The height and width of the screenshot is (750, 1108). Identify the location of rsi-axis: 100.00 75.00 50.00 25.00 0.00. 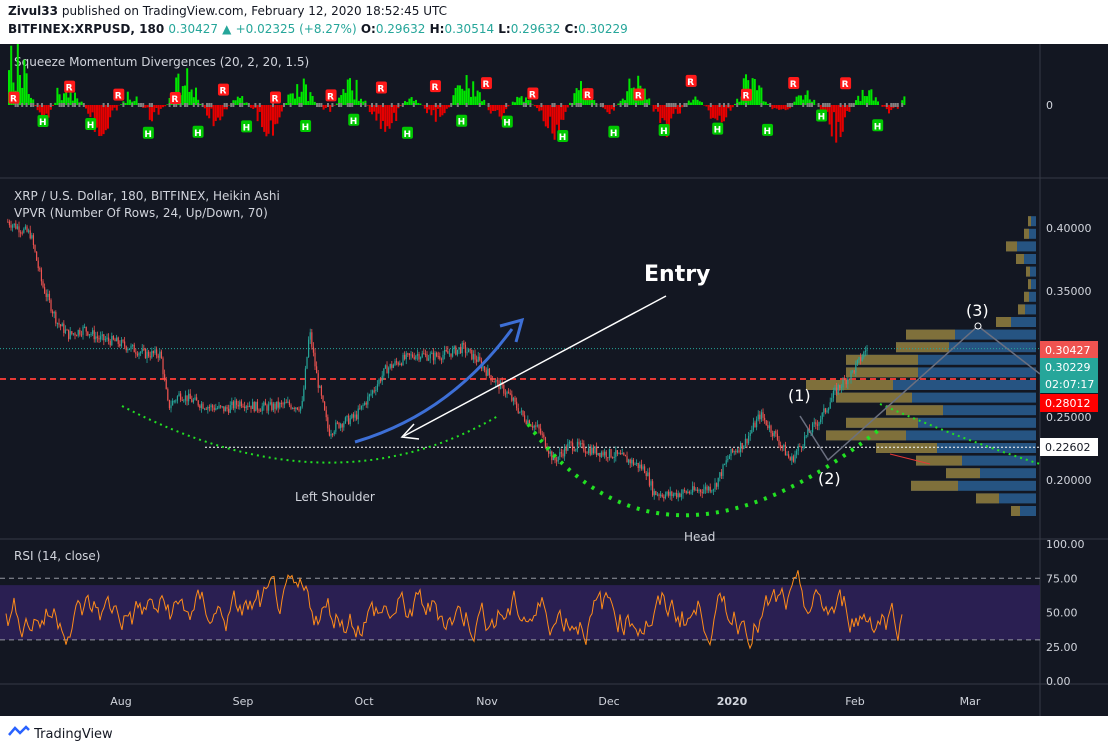
(1065, 613).